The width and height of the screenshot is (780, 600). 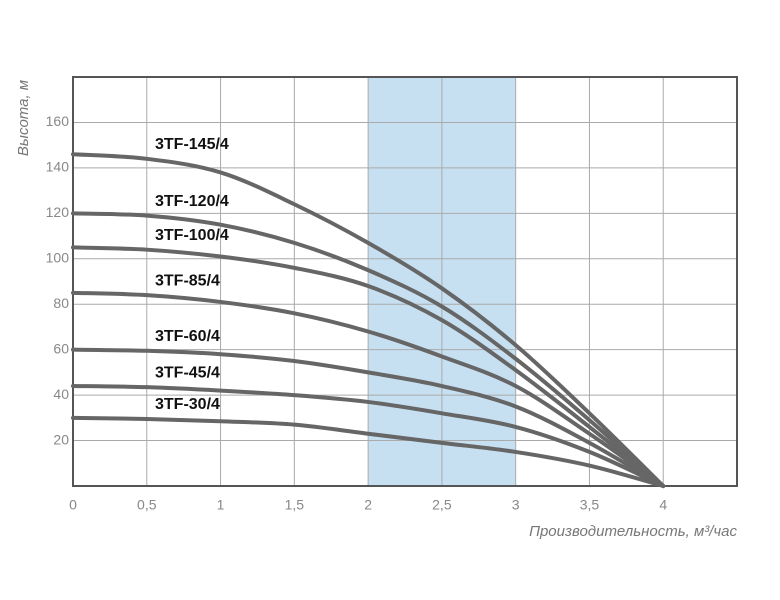 What do you see at coordinates (442, 505) in the screenshot?
I see `x-tick-label: 2,5` at bounding box center [442, 505].